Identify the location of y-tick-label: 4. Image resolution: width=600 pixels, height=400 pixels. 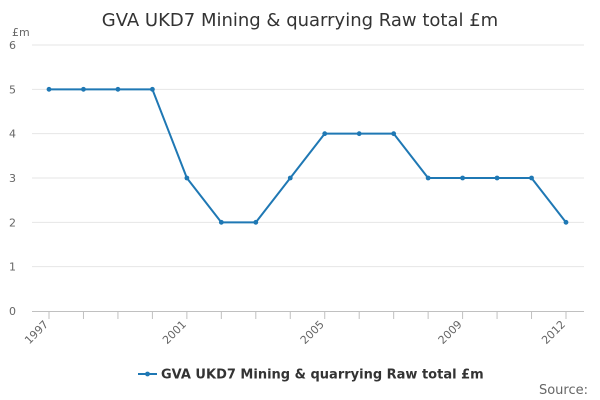
(12, 134).